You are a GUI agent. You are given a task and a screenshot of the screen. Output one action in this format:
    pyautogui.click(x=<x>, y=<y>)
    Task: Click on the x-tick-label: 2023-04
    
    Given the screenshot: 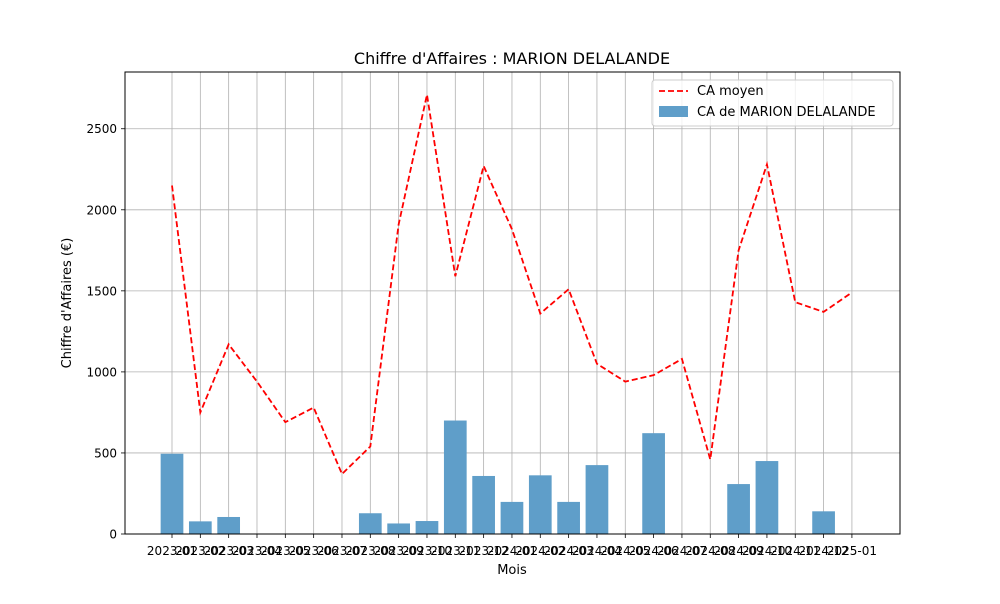 What is the action you would take?
    pyautogui.click(x=257, y=551)
    